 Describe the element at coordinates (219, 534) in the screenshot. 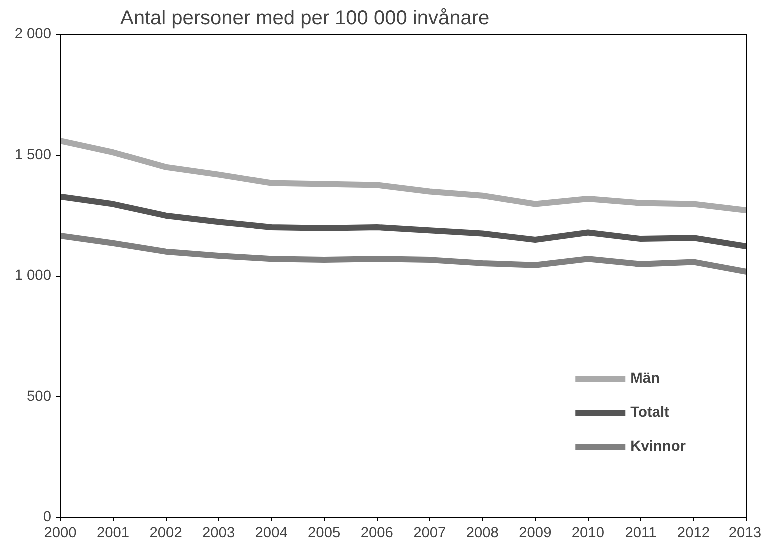

I see `x-tick-label: 2003` at that location.